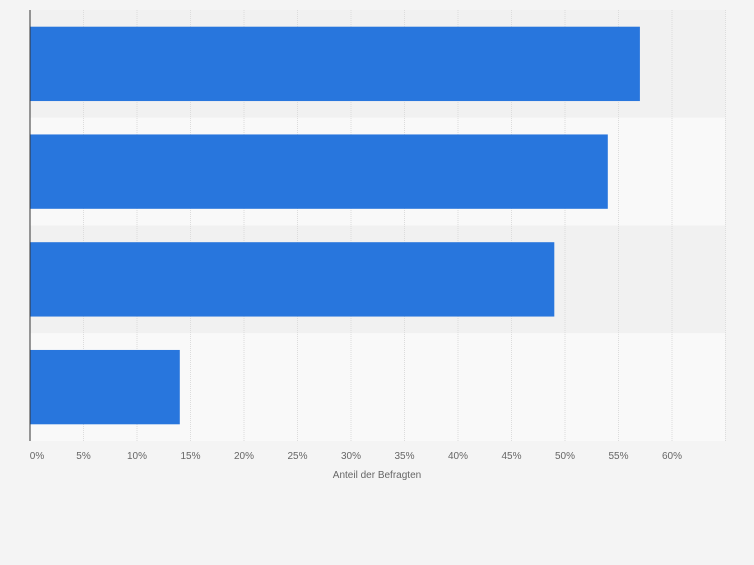 The height and width of the screenshot is (565, 754). I want to click on x-tick-labels: 0% 5% 10% 15% 20% 25% 30% 35% 40% 45% 50% 55% 60%, so click(356, 456).